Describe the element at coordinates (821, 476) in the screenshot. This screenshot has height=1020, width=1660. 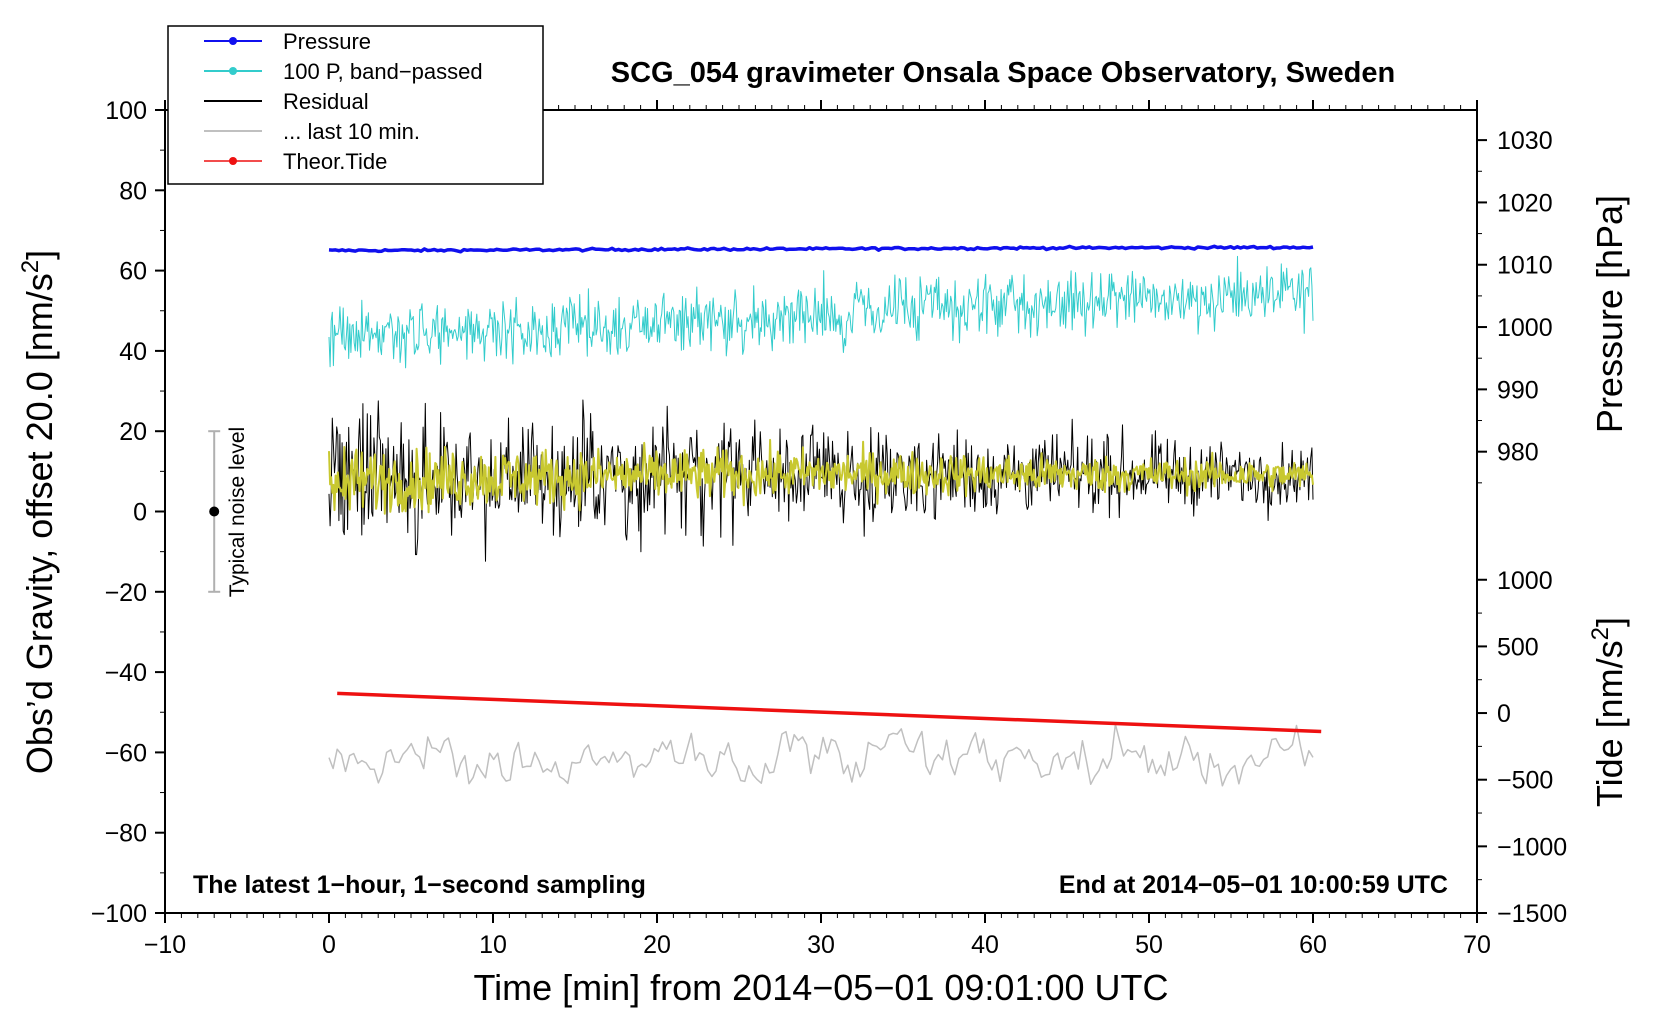
I see `series-residual-smoothed` at that location.